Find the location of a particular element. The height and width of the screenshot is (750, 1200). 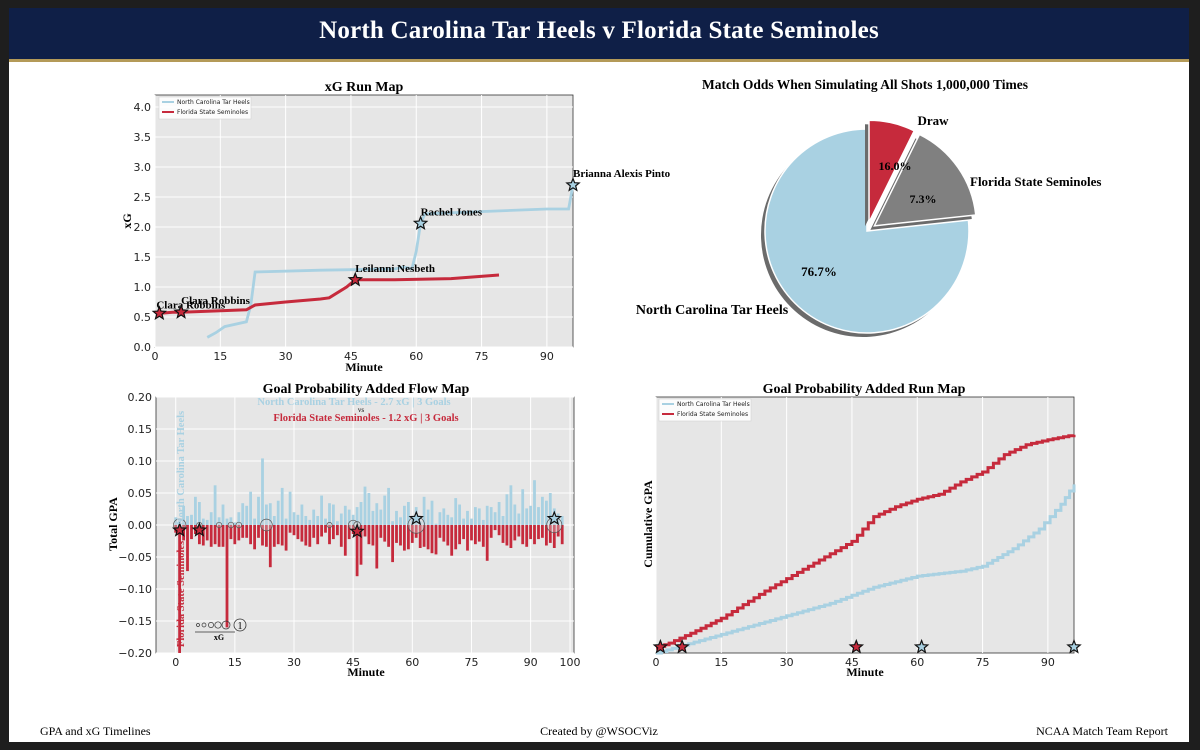

xg-goal-star-icon is located at coordinates (159, 313).